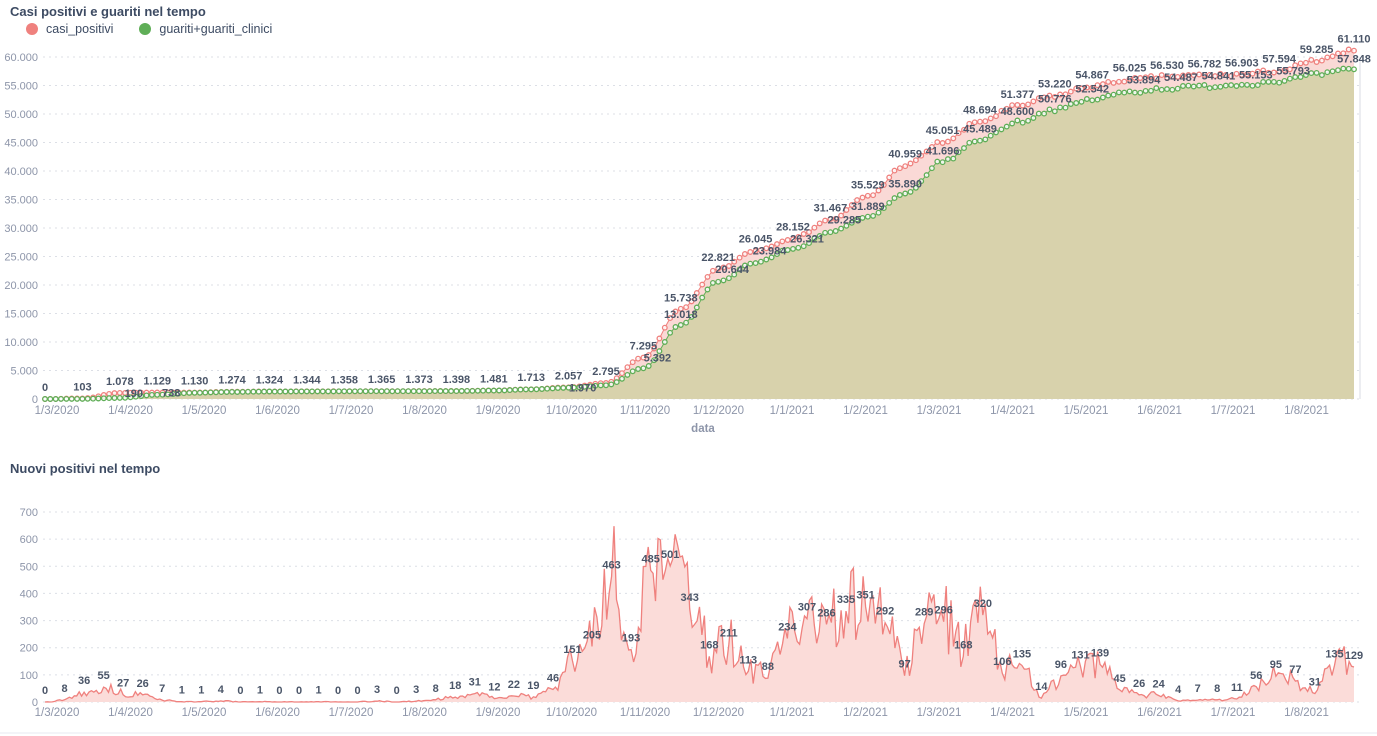 This screenshot has width=1377, height=736. I want to click on svg-text: 1/4/2020, so click(130, 713).